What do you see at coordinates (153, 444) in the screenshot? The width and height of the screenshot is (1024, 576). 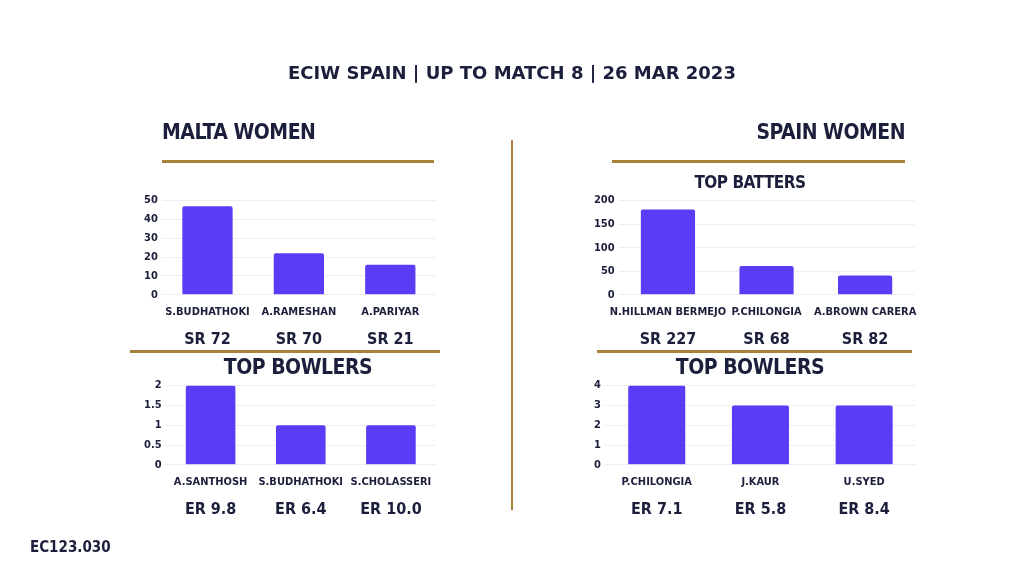 I see `y-tick-label: 0.5` at bounding box center [153, 444].